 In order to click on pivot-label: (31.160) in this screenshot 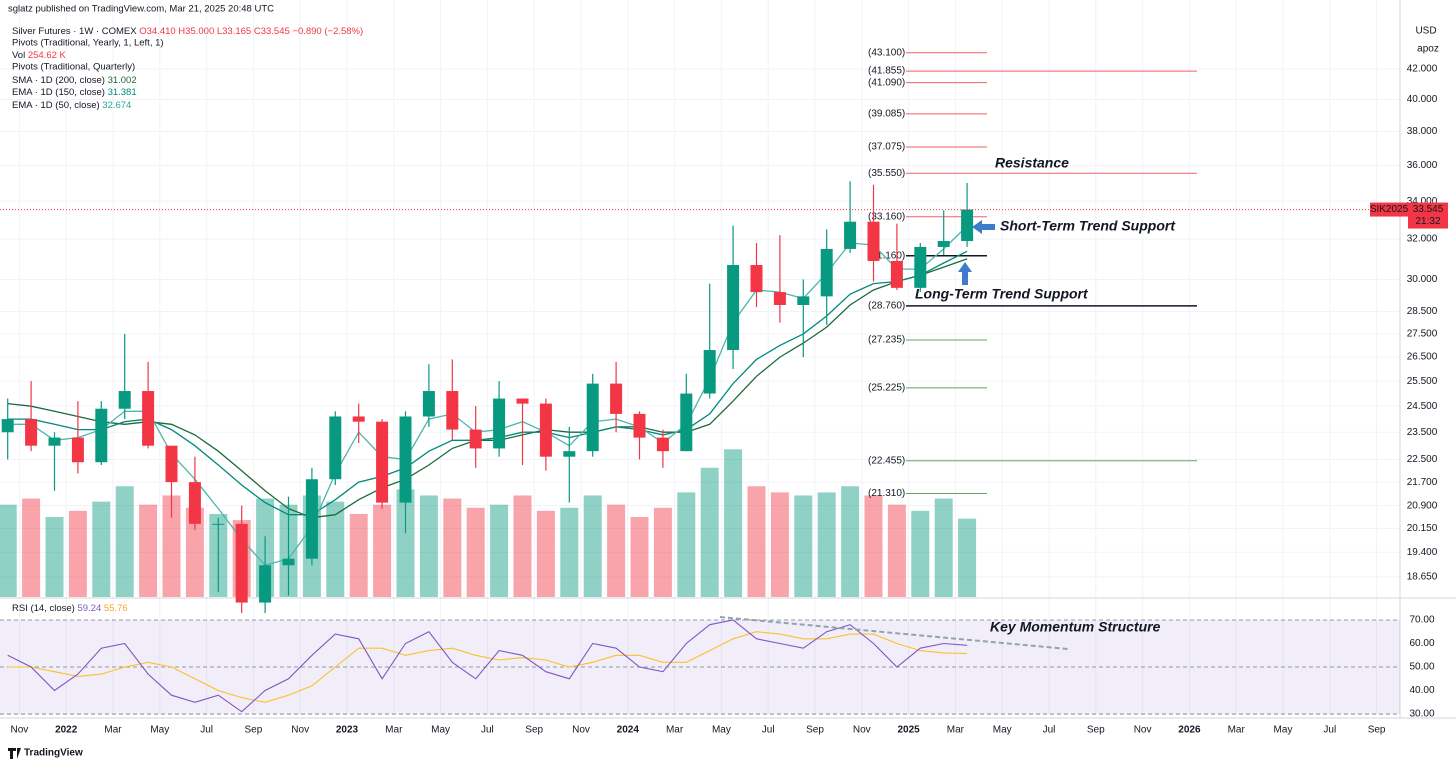, I will do `click(886, 255)`.